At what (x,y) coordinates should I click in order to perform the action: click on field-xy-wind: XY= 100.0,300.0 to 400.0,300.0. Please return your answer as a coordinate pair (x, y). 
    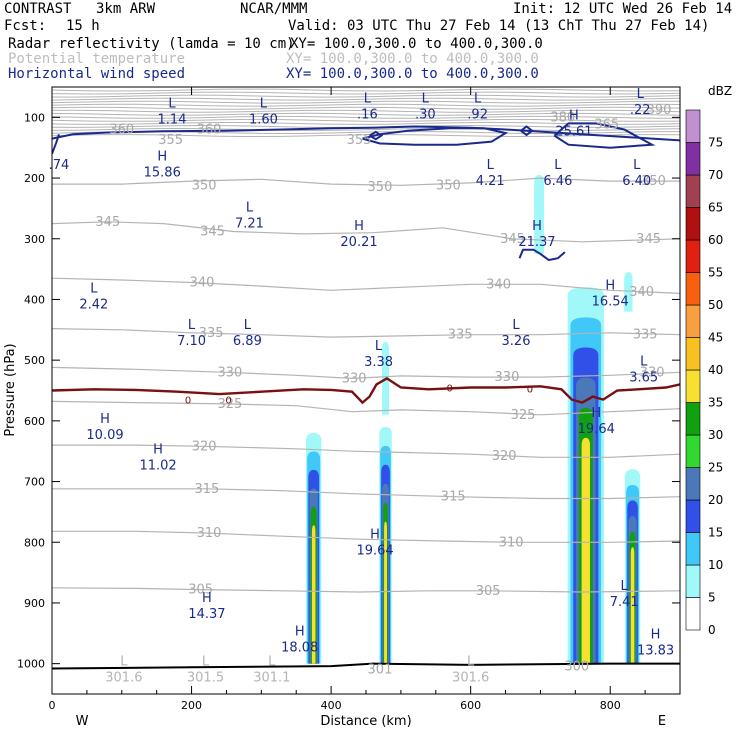
    Looking at the image, I should click on (412, 74).